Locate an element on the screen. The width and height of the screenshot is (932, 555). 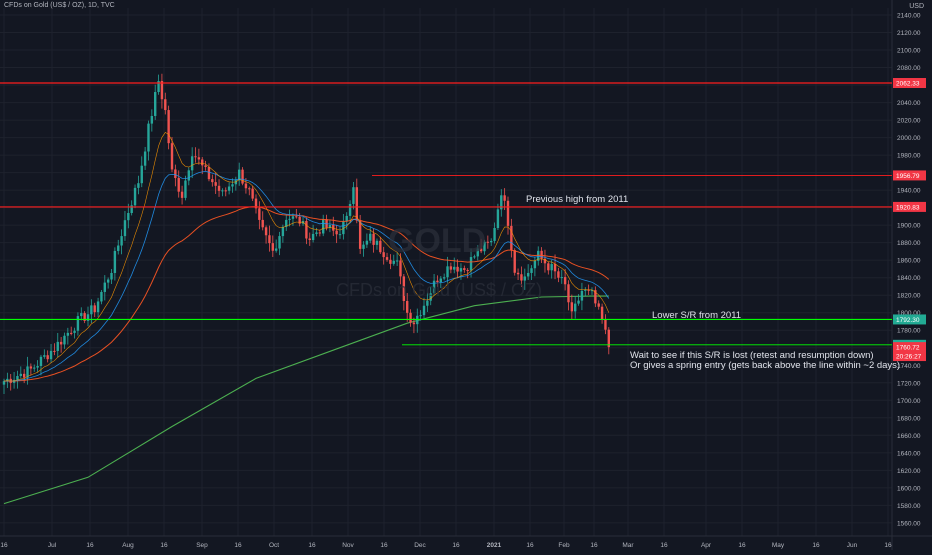
price-tag-label: 20:26:27 is located at coordinates (909, 357).